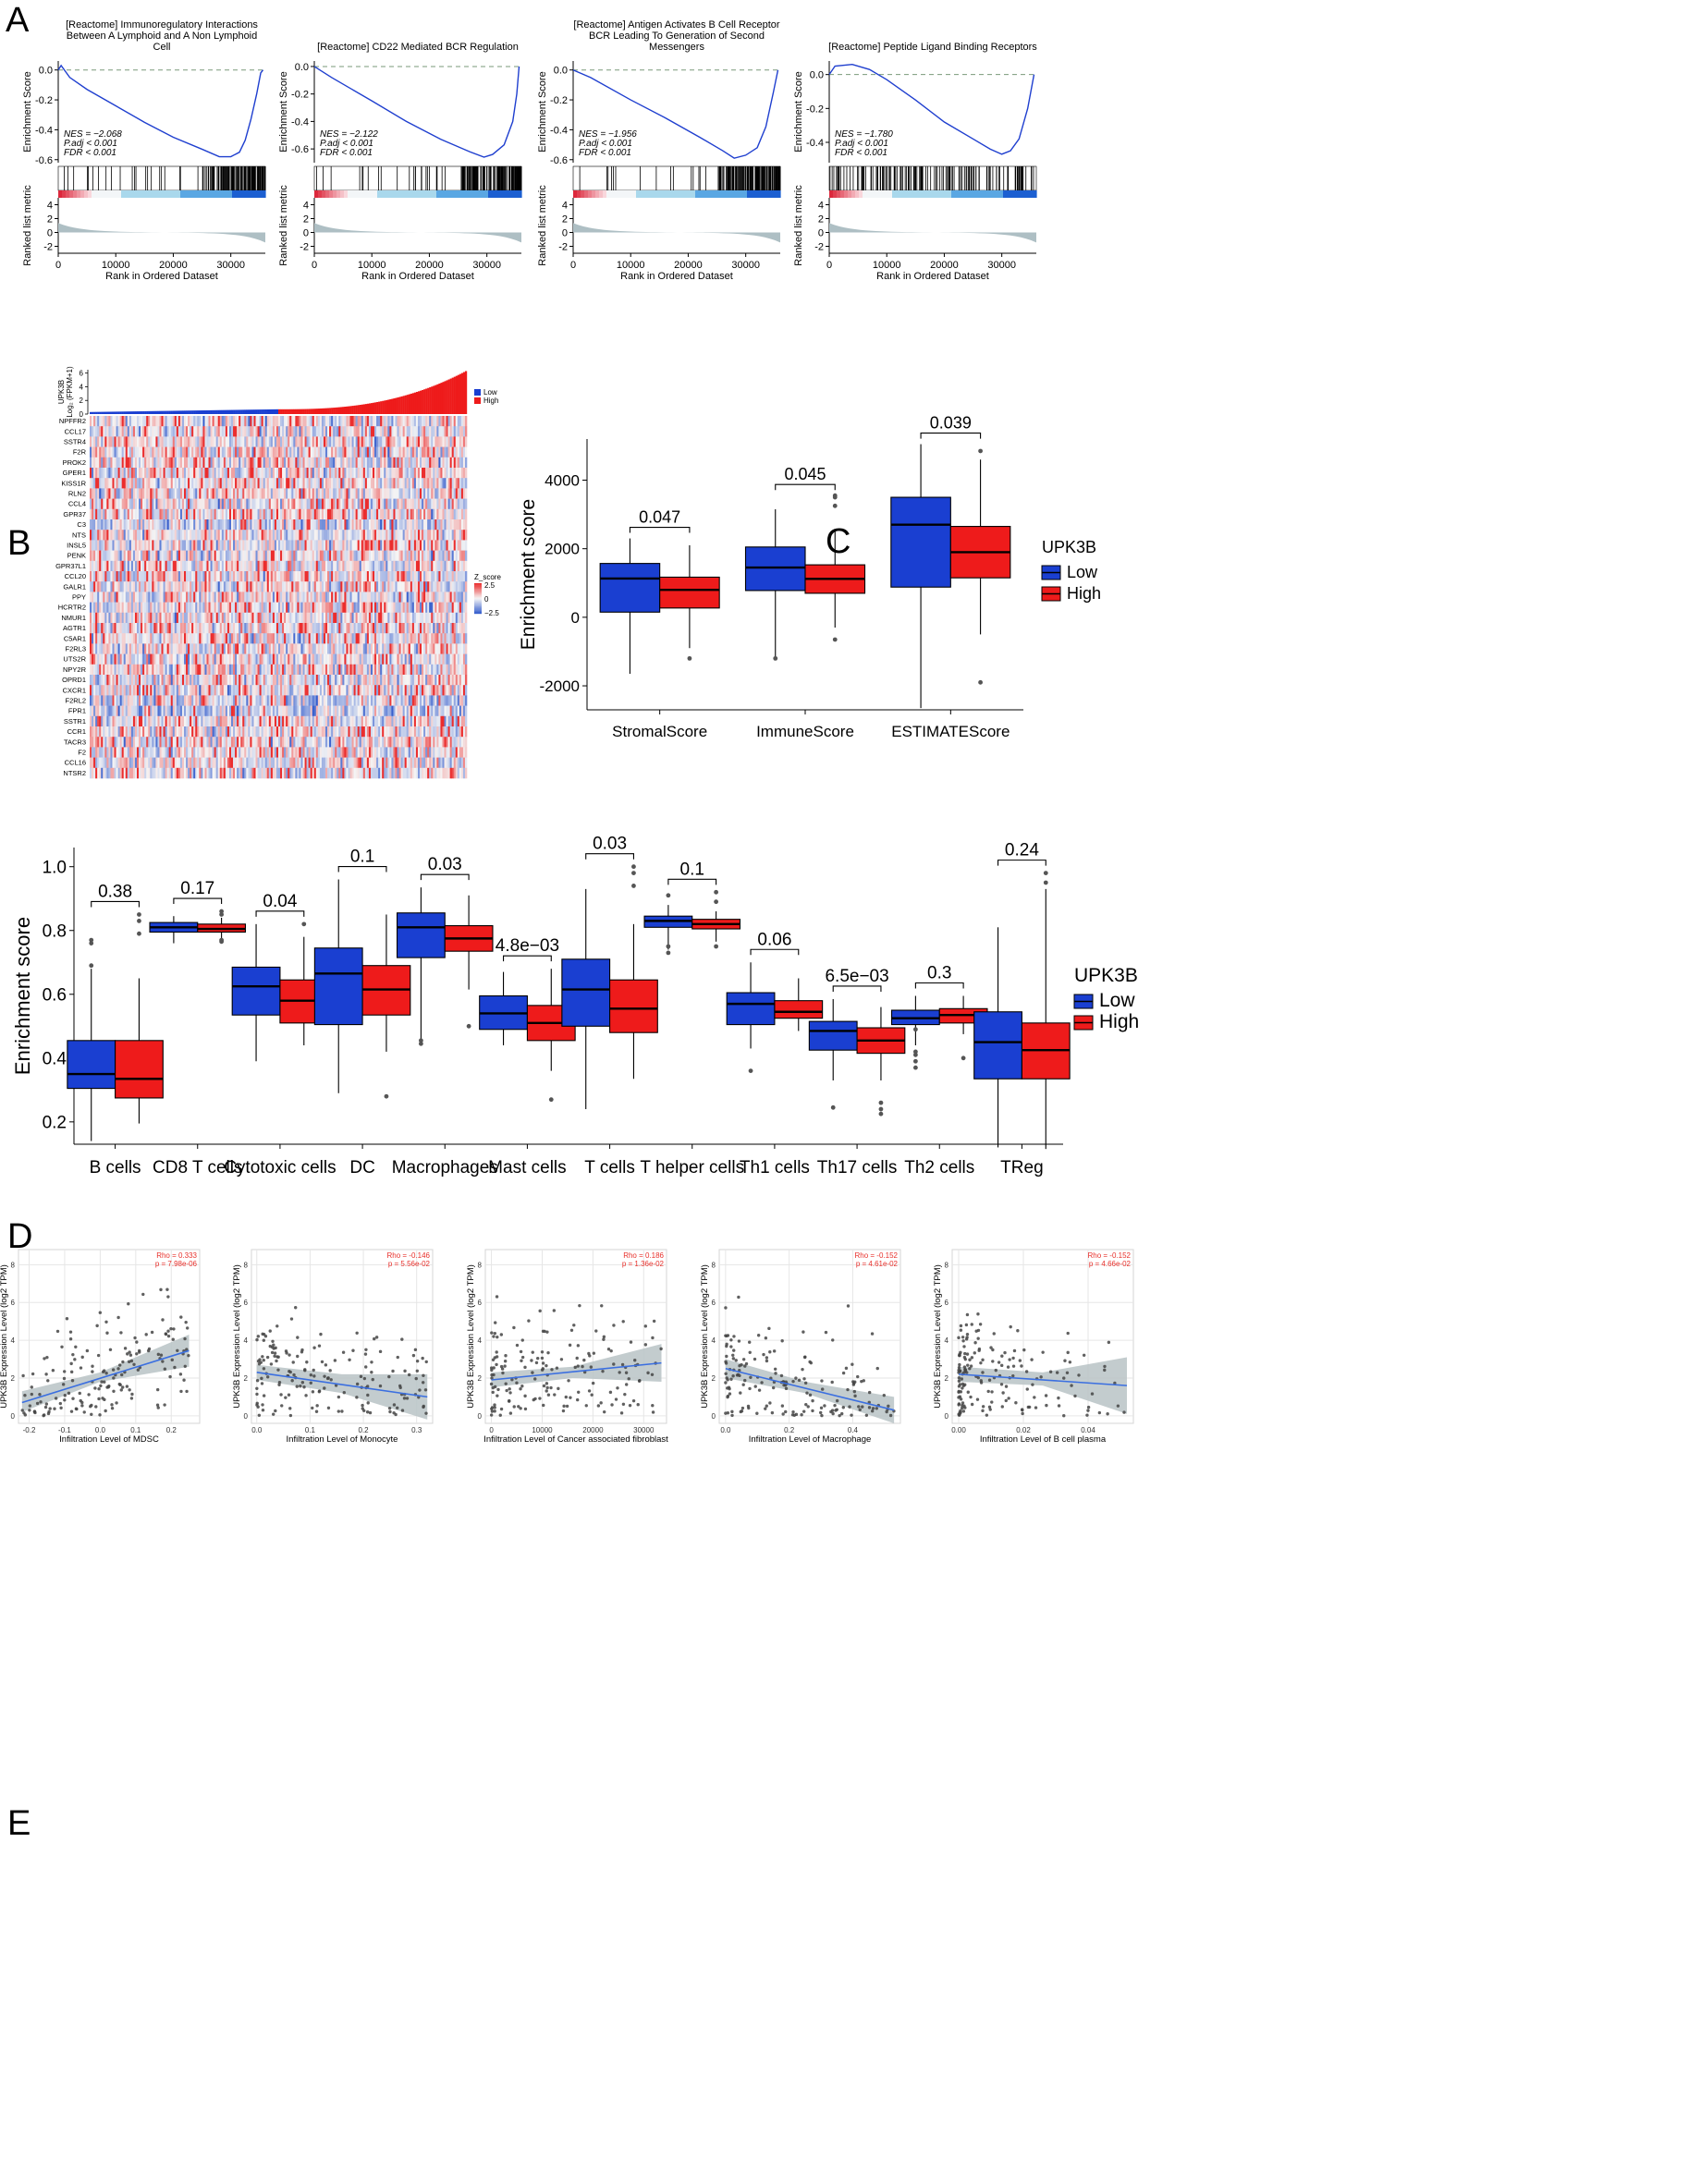  Describe the element at coordinates (573, 265) in the screenshot. I see `x-tick-label: 0` at that location.